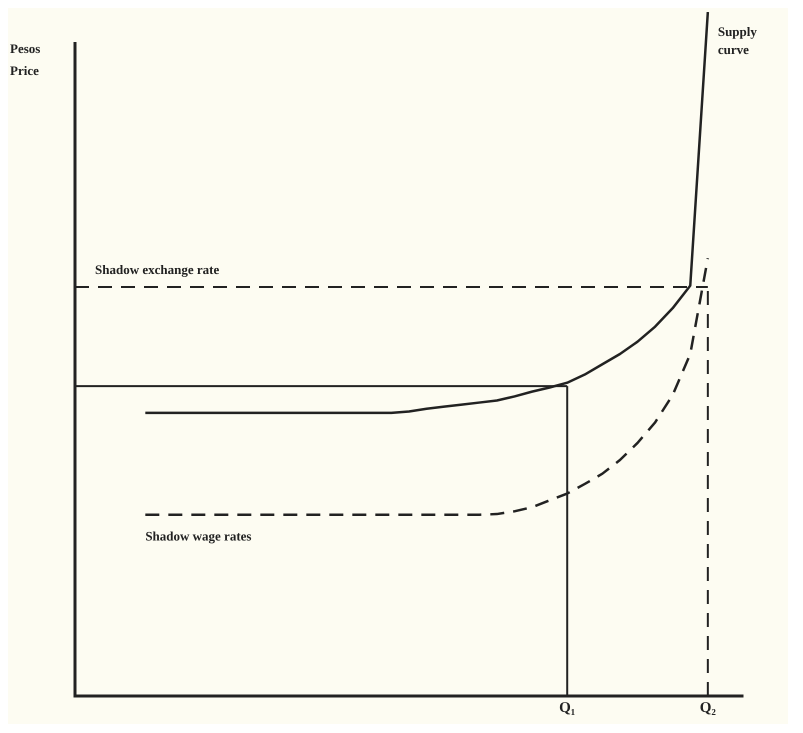 This screenshot has width=803, height=733. What do you see at coordinates (157, 269) in the screenshot?
I see `ref-line-label: Shadow exchange rate` at bounding box center [157, 269].